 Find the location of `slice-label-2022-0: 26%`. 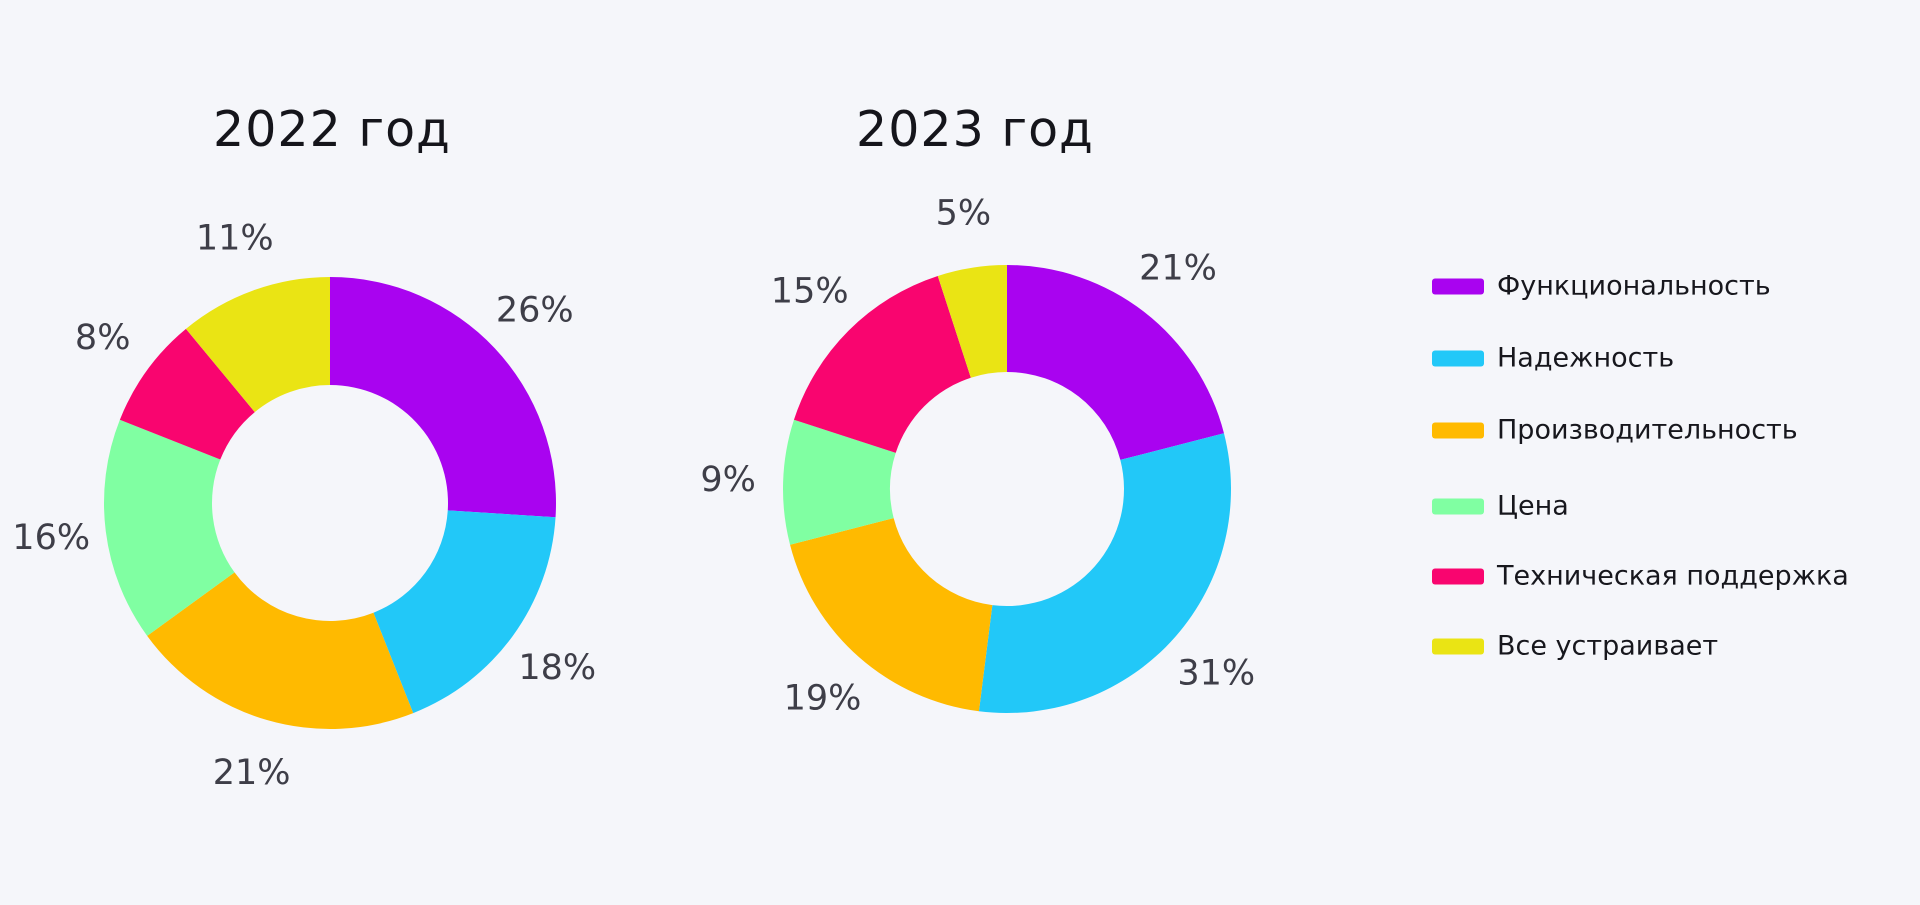

slice-label-2022-0: 26% is located at coordinates (535, 311).